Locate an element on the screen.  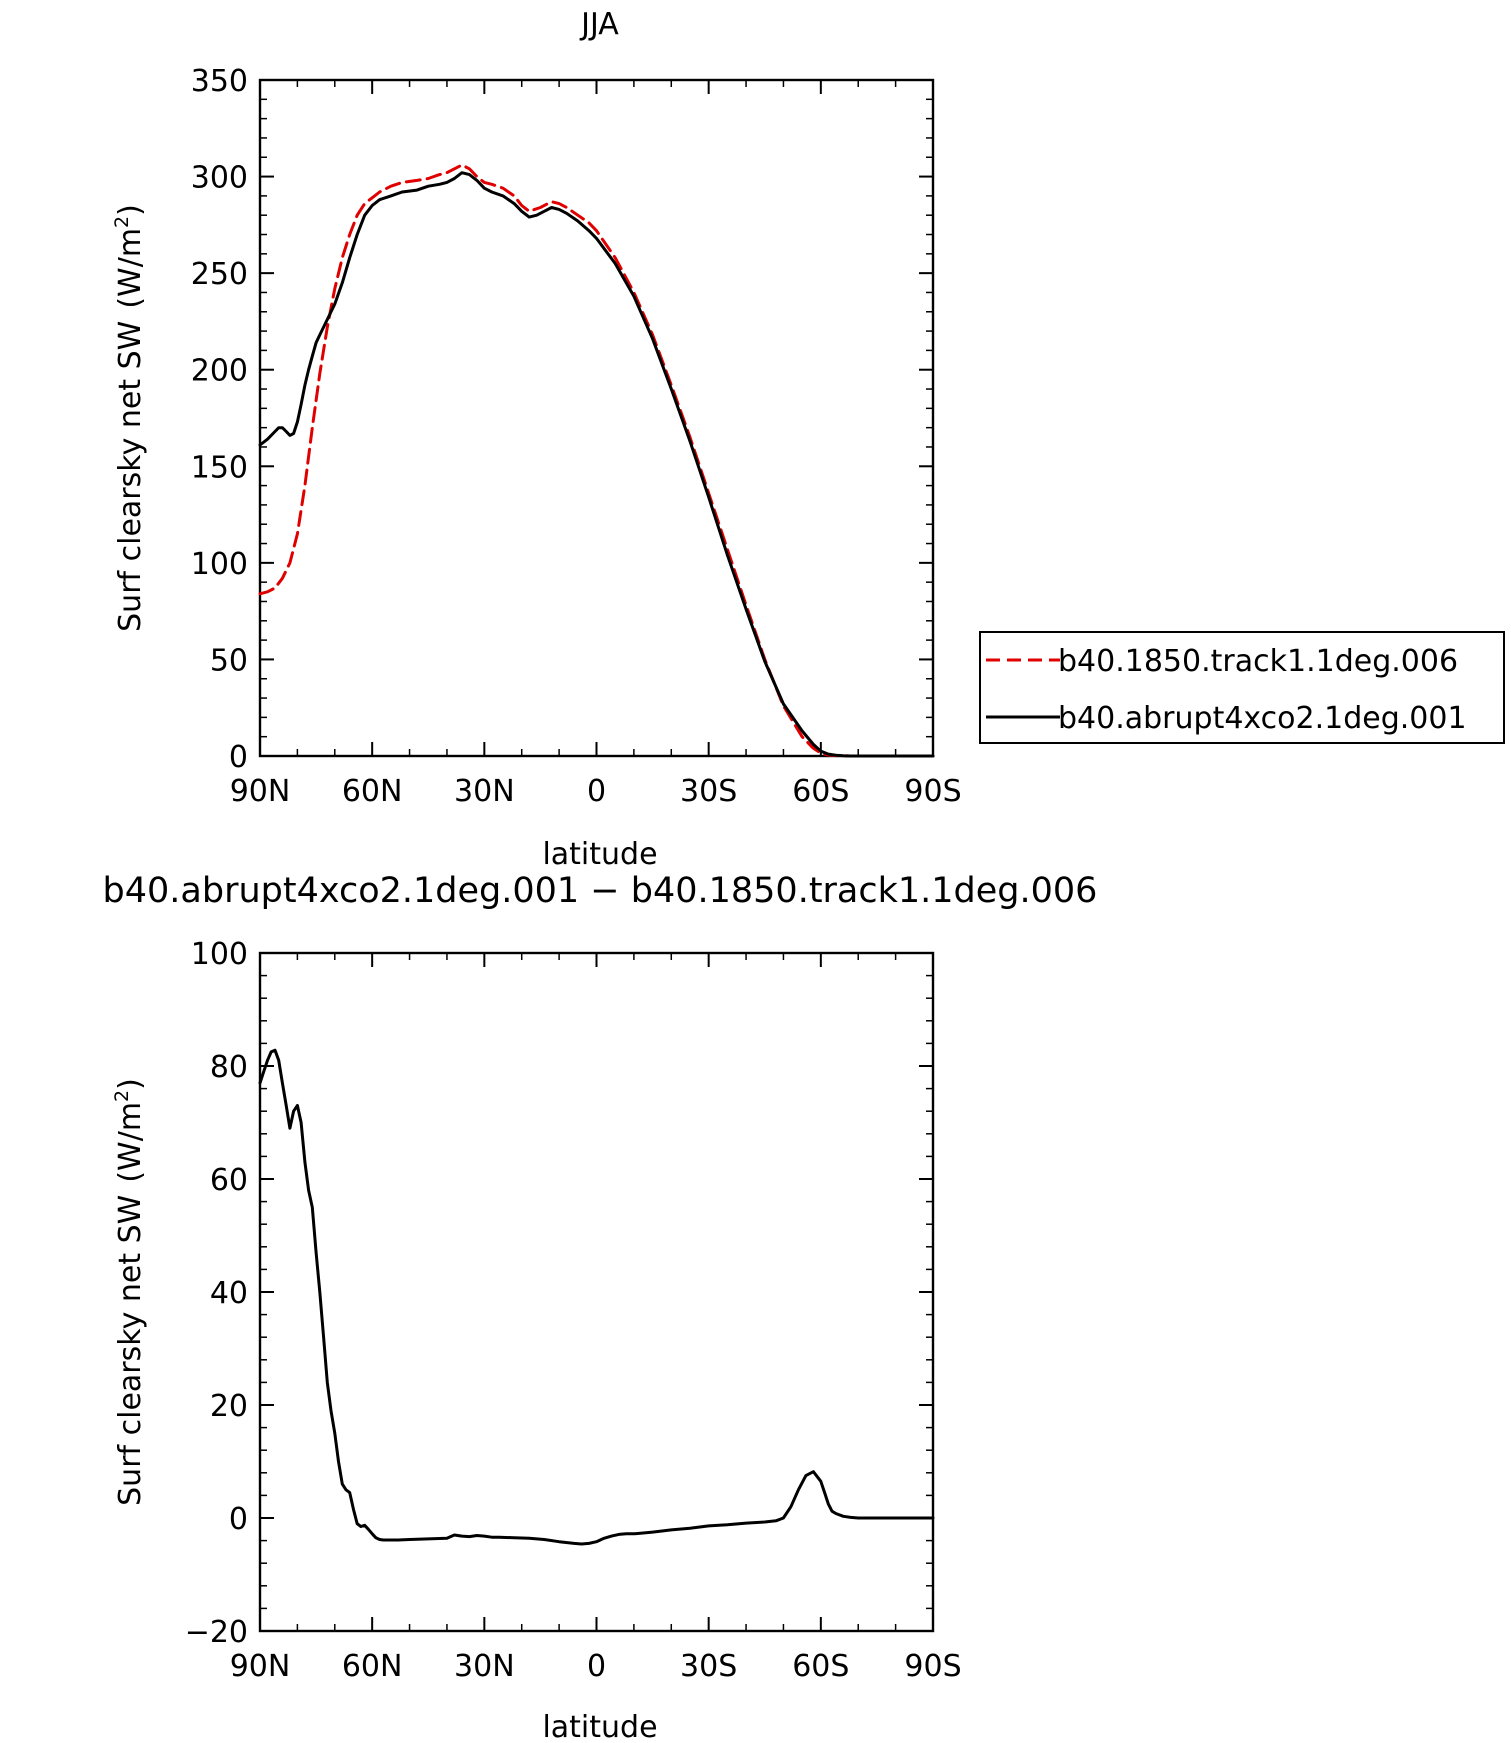
legend-entry-control: b40.1850.track1.1deg.006 is located at coordinates (1258, 661).